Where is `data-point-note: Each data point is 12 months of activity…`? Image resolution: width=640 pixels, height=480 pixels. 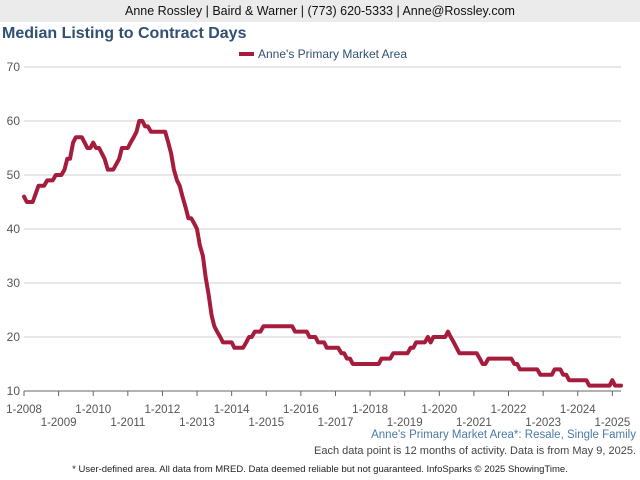 data-point-note: Each data point is 12 months of activity… is located at coordinates (474, 451).